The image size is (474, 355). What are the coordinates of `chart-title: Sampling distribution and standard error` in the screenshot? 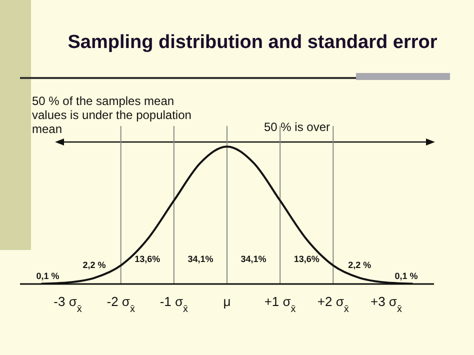 It's located at (252, 43).